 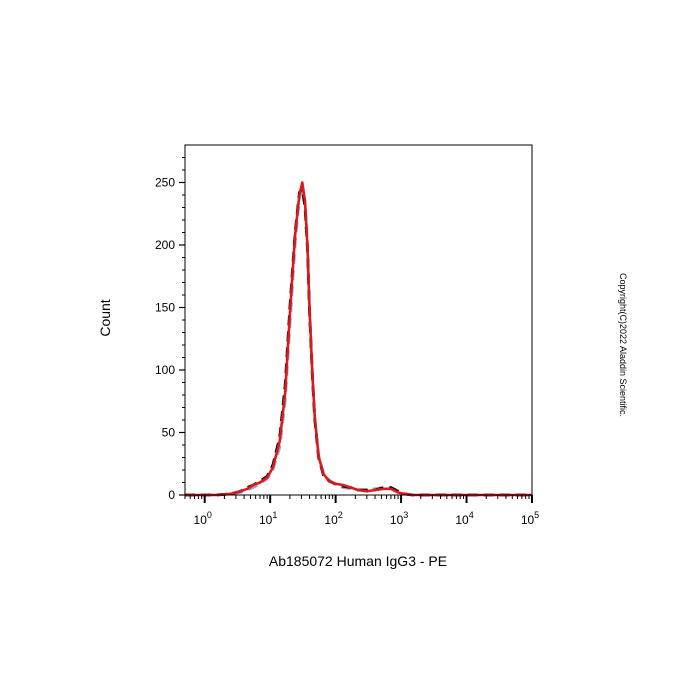 I want to click on y-axis-title: Count, so click(x=105, y=317).